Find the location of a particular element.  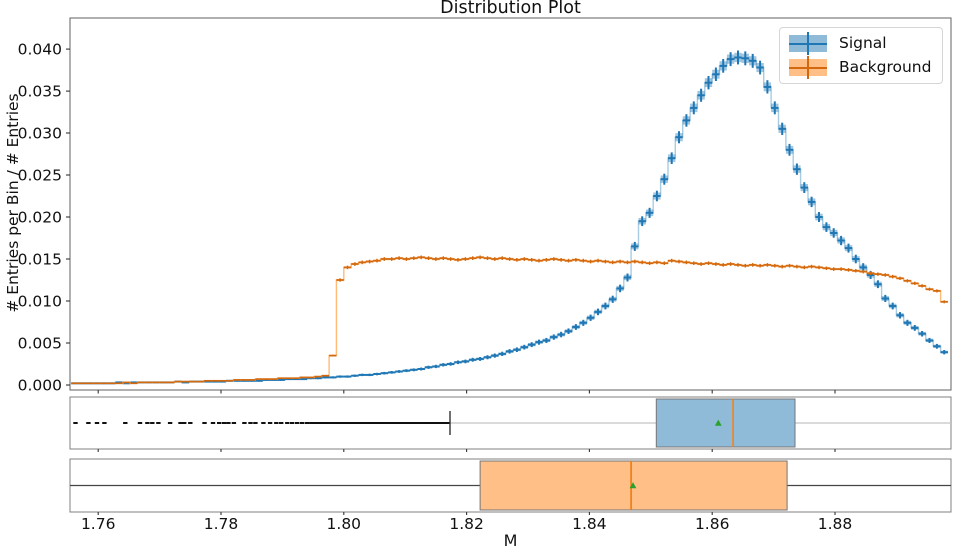

x-tick-labels: 1.76 1.78 1.80 1.82 1.84 1.86 1.88 is located at coordinates (466, 524).